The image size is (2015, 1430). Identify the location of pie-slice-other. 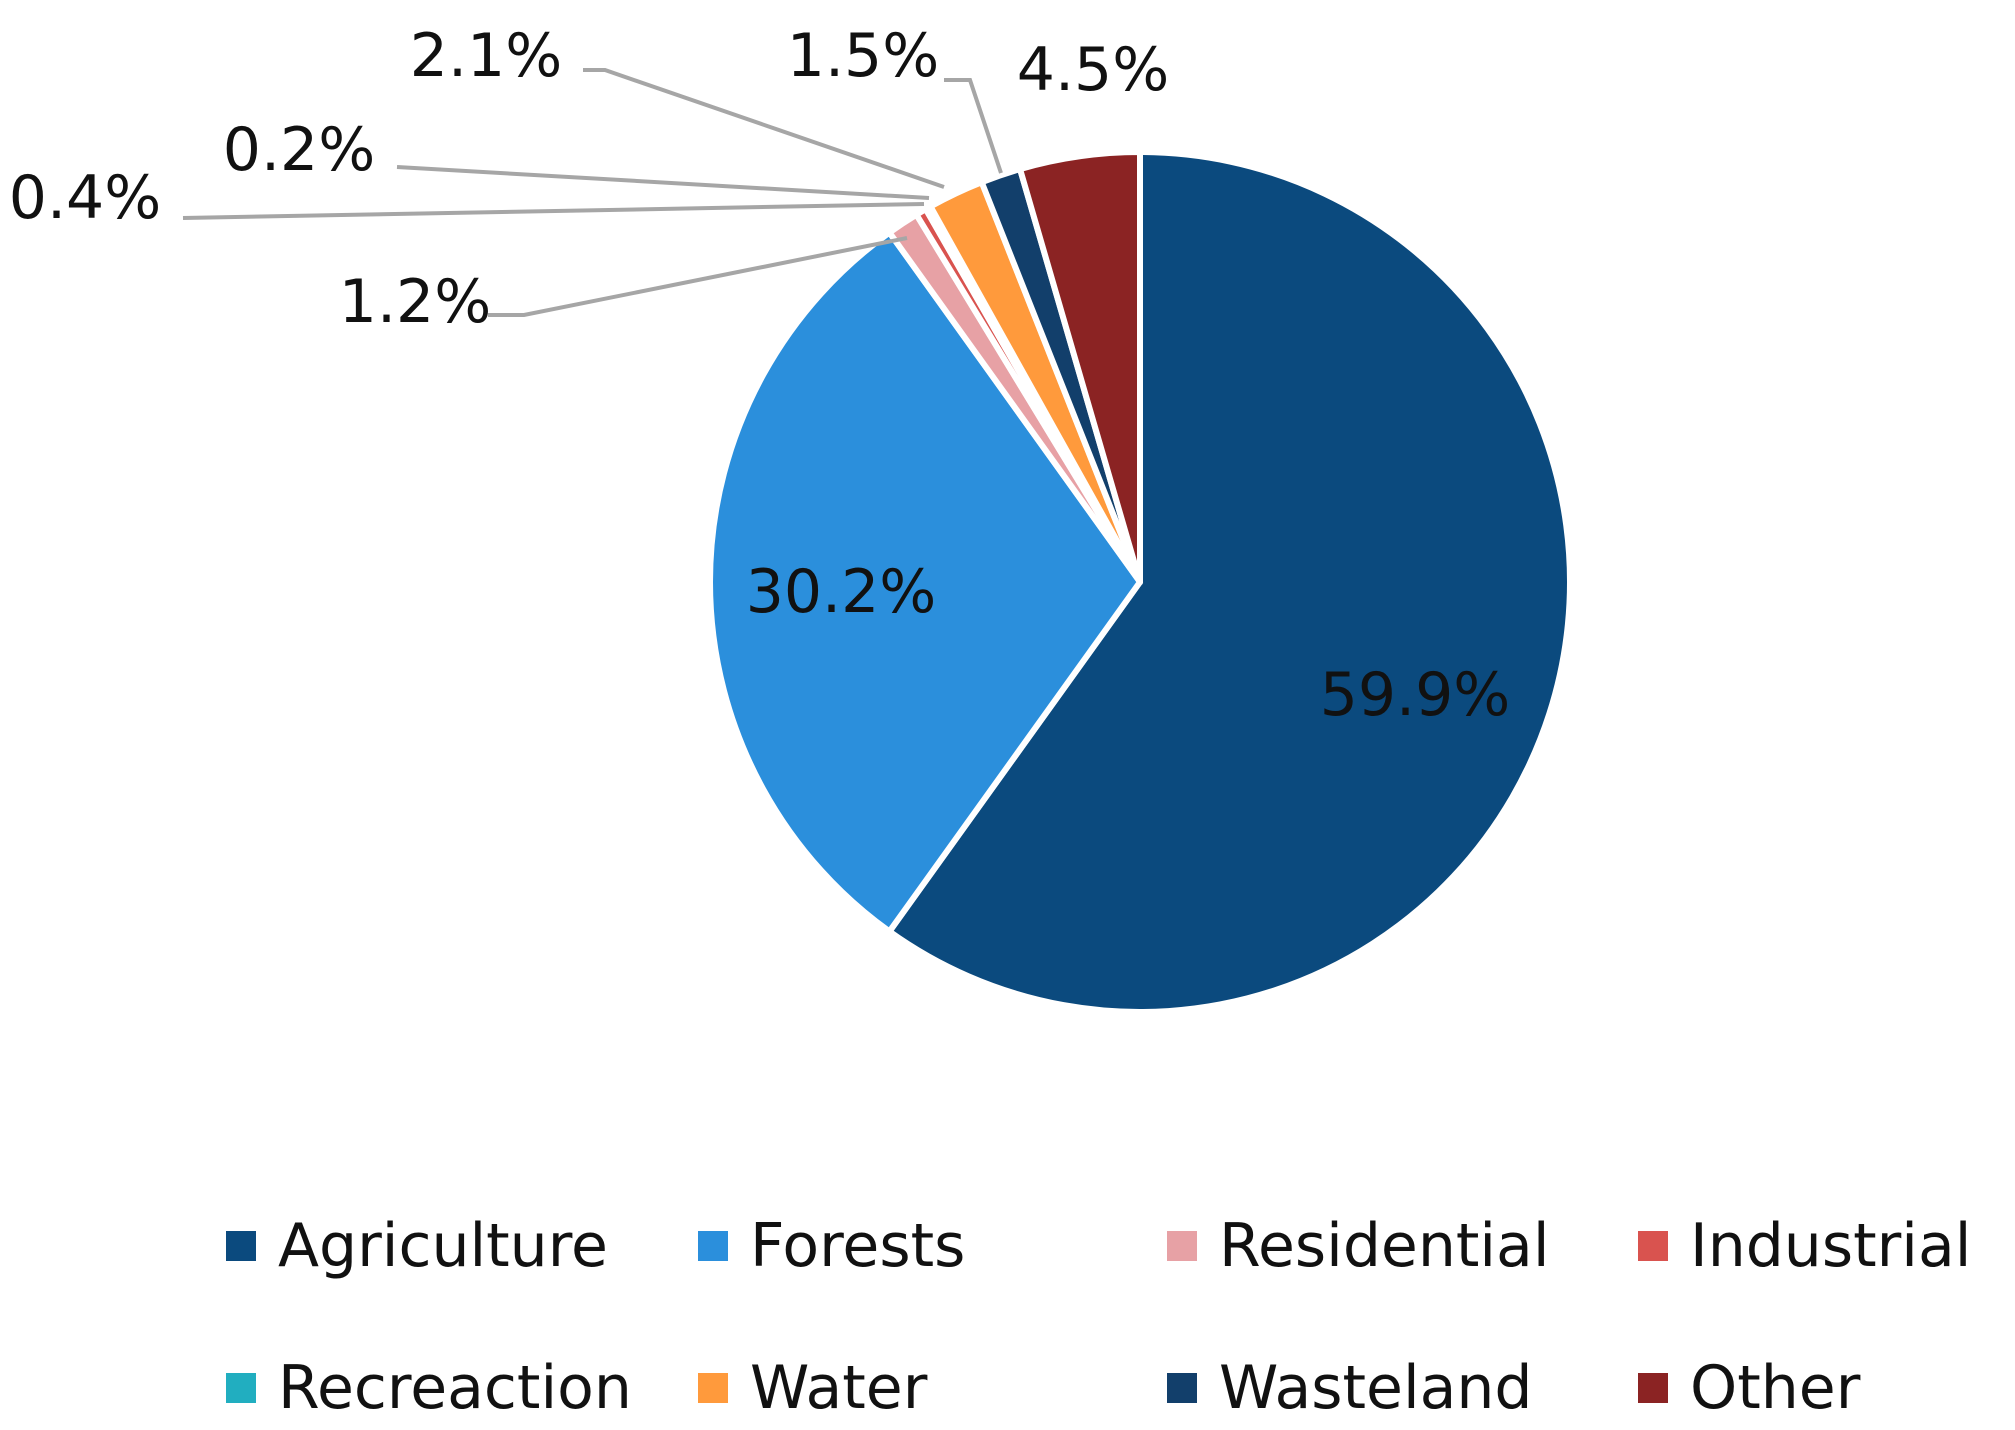
(1080, 367).